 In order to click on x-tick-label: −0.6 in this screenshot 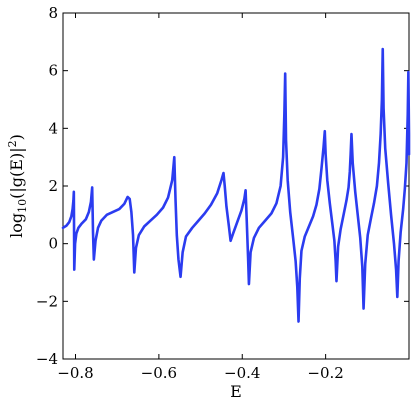, I will do `click(159, 373)`.